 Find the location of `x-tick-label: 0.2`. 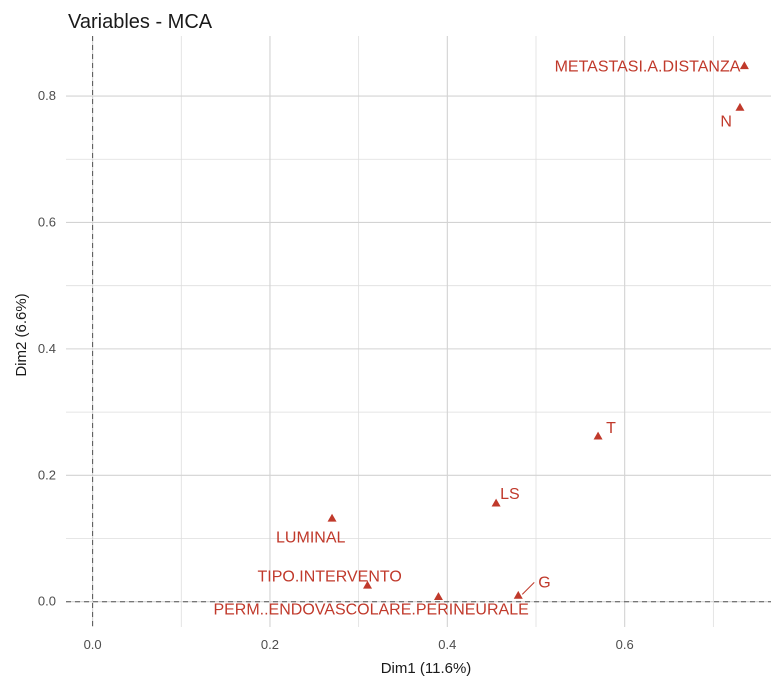

x-tick-label: 0.2 is located at coordinates (270, 644).